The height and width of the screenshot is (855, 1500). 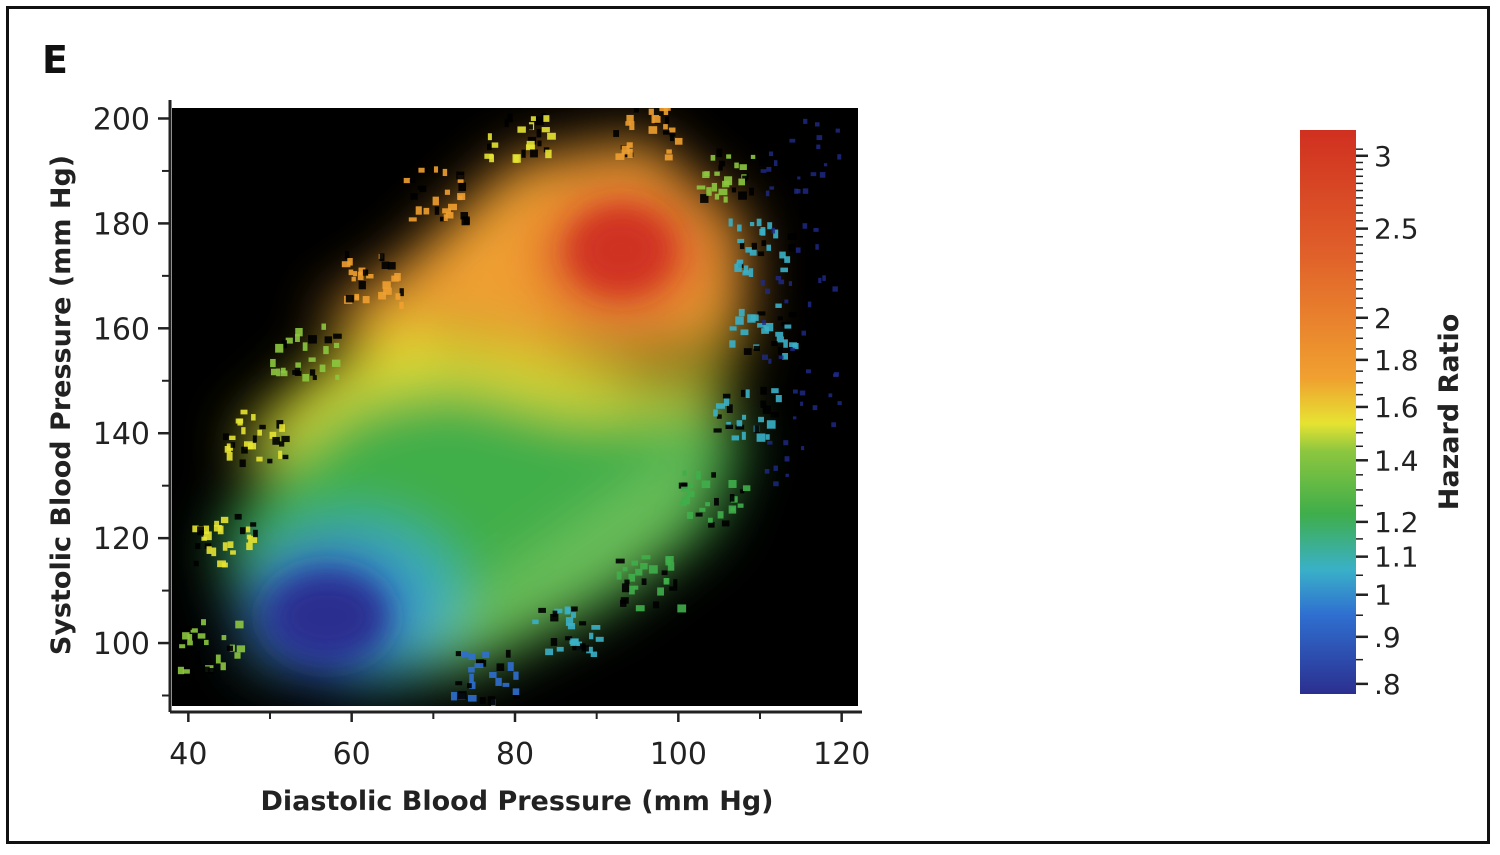 I want to click on x-tick-label: 80, so click(x=515, y=754).